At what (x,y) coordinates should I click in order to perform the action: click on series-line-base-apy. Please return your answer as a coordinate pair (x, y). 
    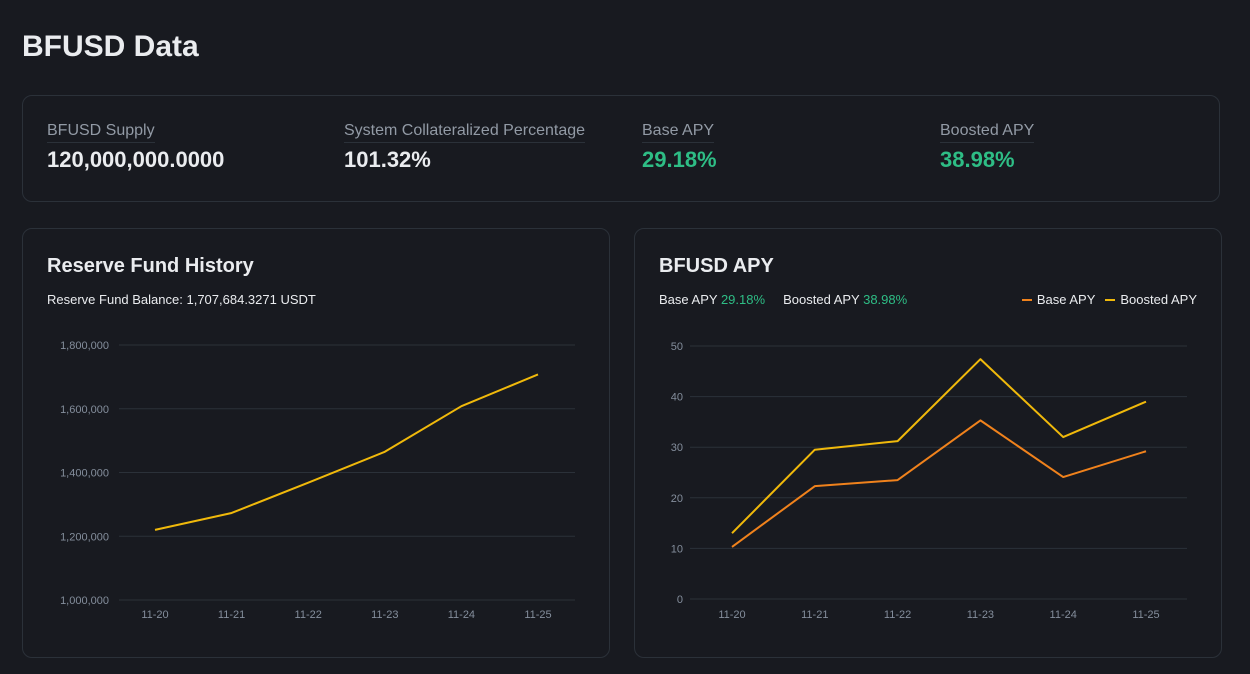
    Looking at the image, I should click on (939, 483).